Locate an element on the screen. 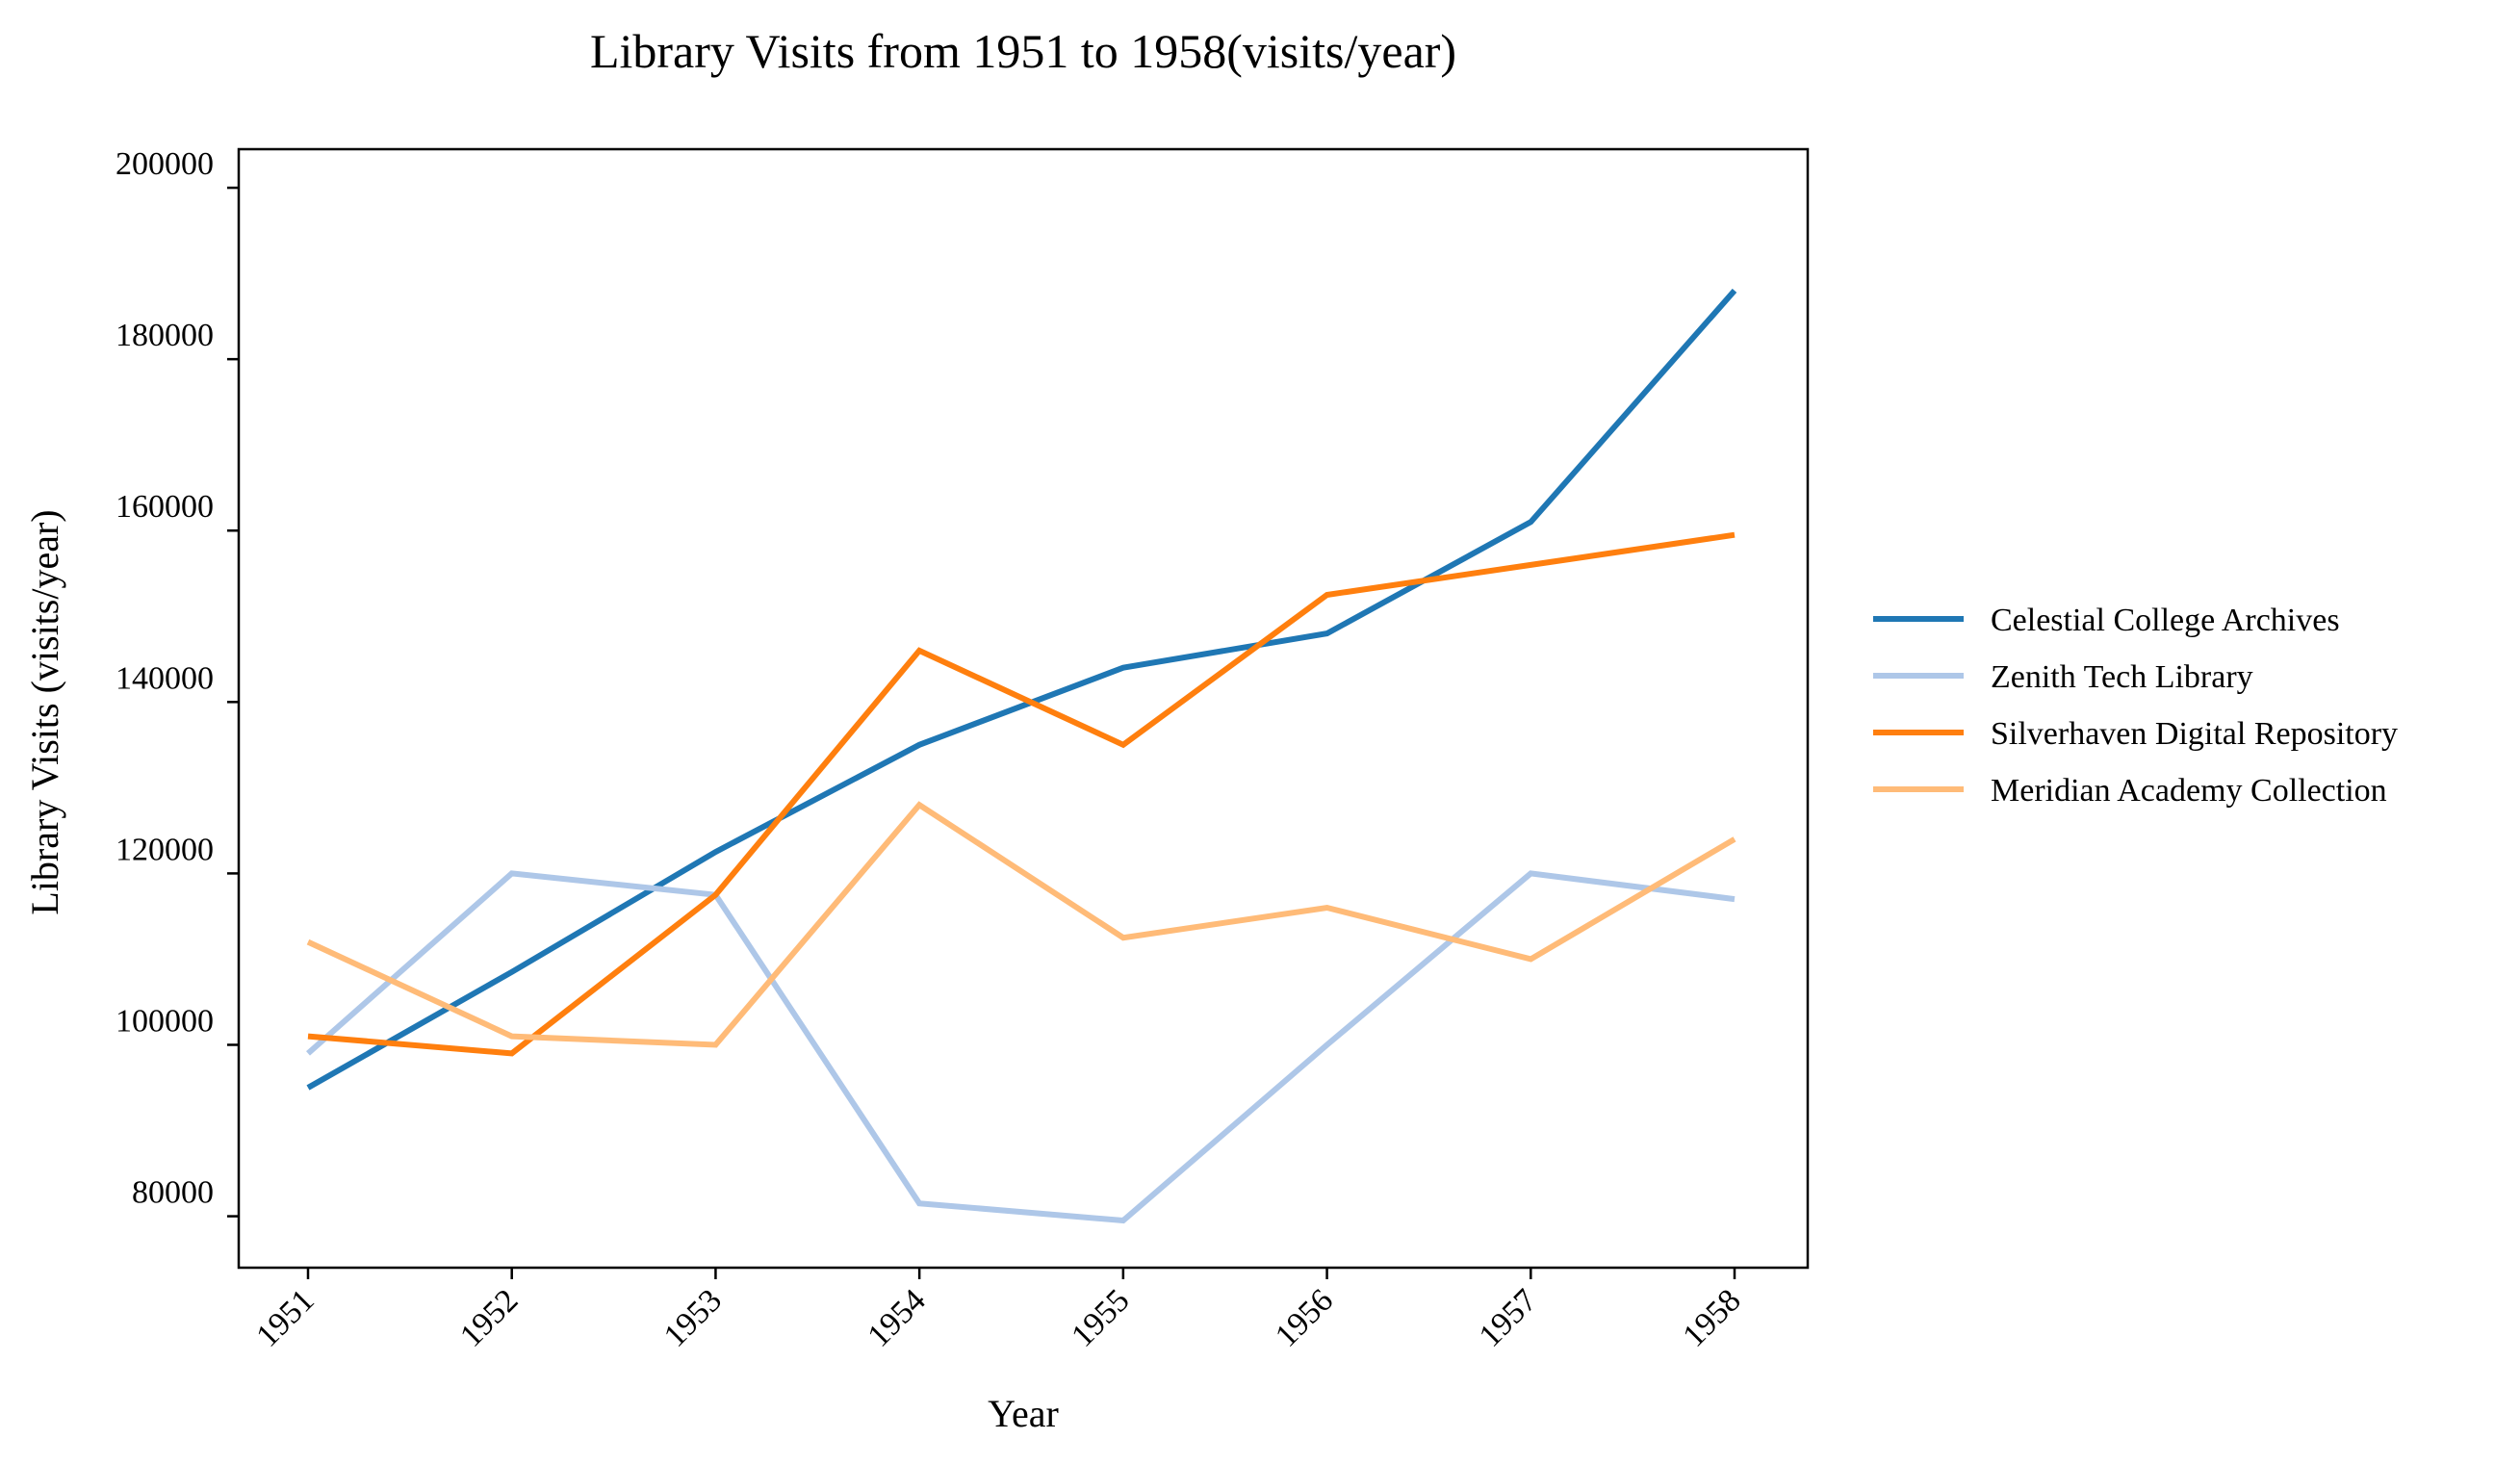 Image resolution: width=2520 pixels, height=1465 pixels. y-tick-label: 200000 is located at coordinates (165, 164).